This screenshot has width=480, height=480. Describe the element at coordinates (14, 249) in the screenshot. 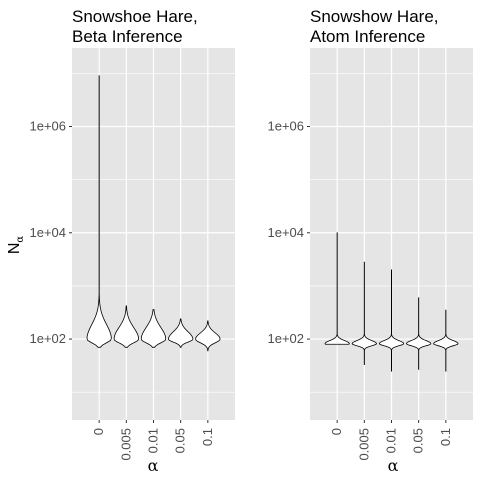

I see `y-axis-label-main: N` at that location.